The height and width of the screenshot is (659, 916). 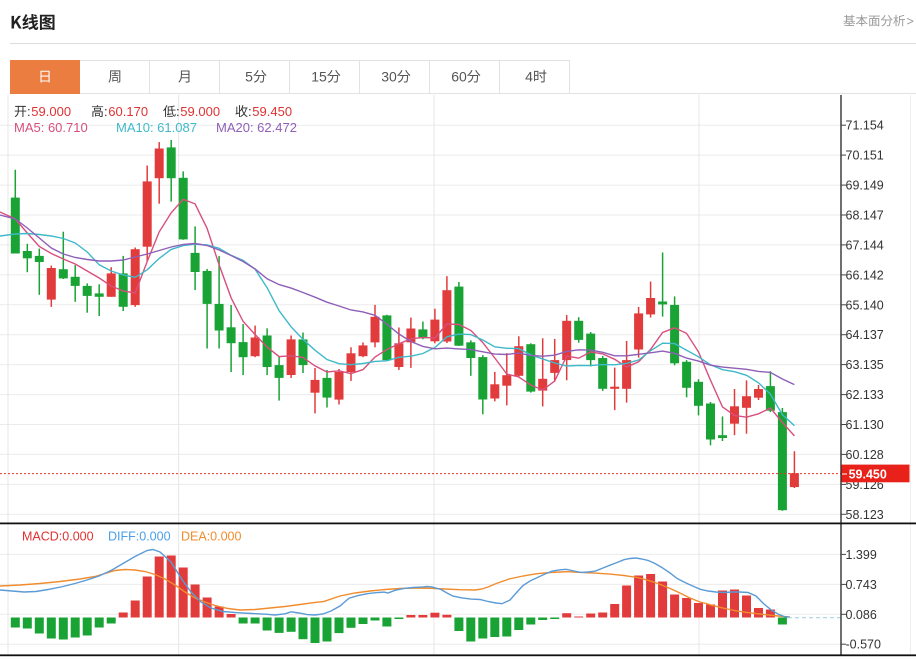 What do you see at coordinates (211, 537) in the screenshot?
I see `svg-text: DEA:0.000` at bounding box center [211, 537].